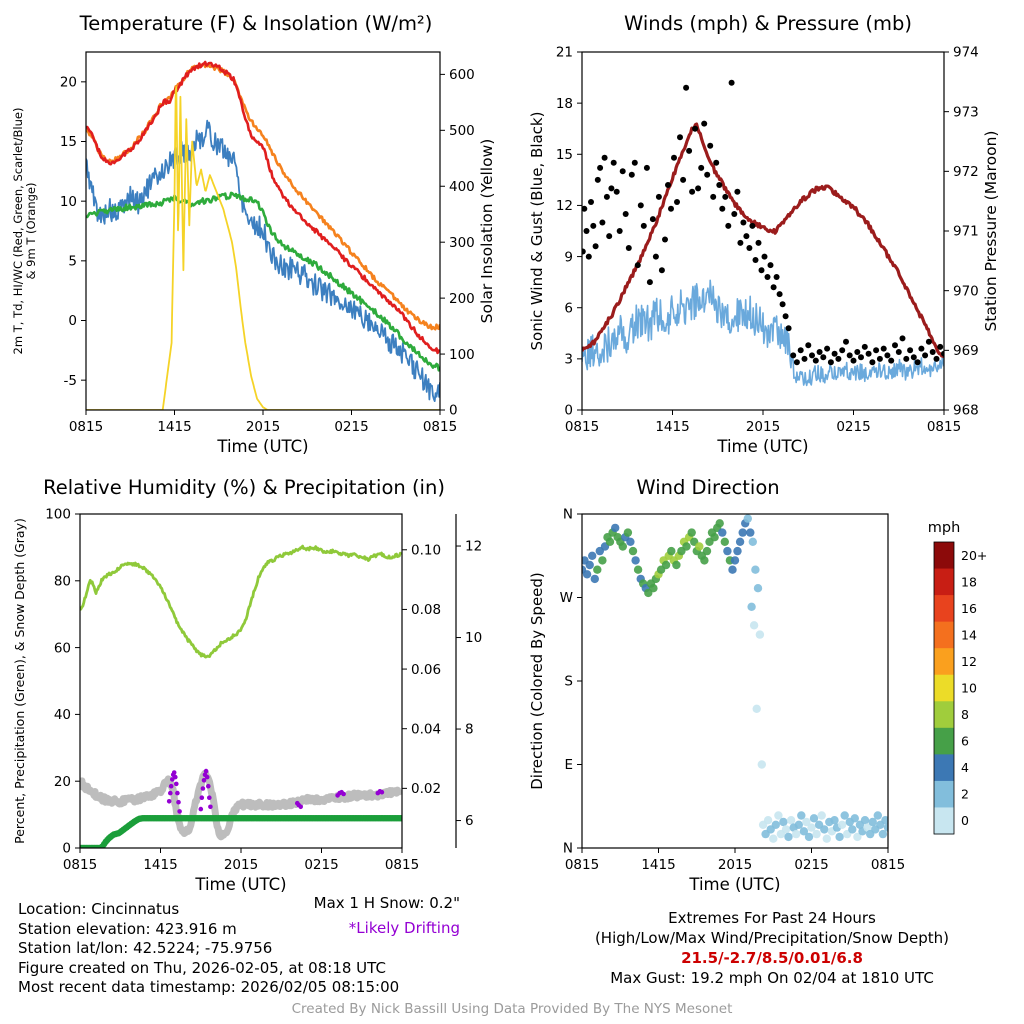 This screenshot has height=1024, width=1024. I want to click on svg-text: N, so click(568, 515).